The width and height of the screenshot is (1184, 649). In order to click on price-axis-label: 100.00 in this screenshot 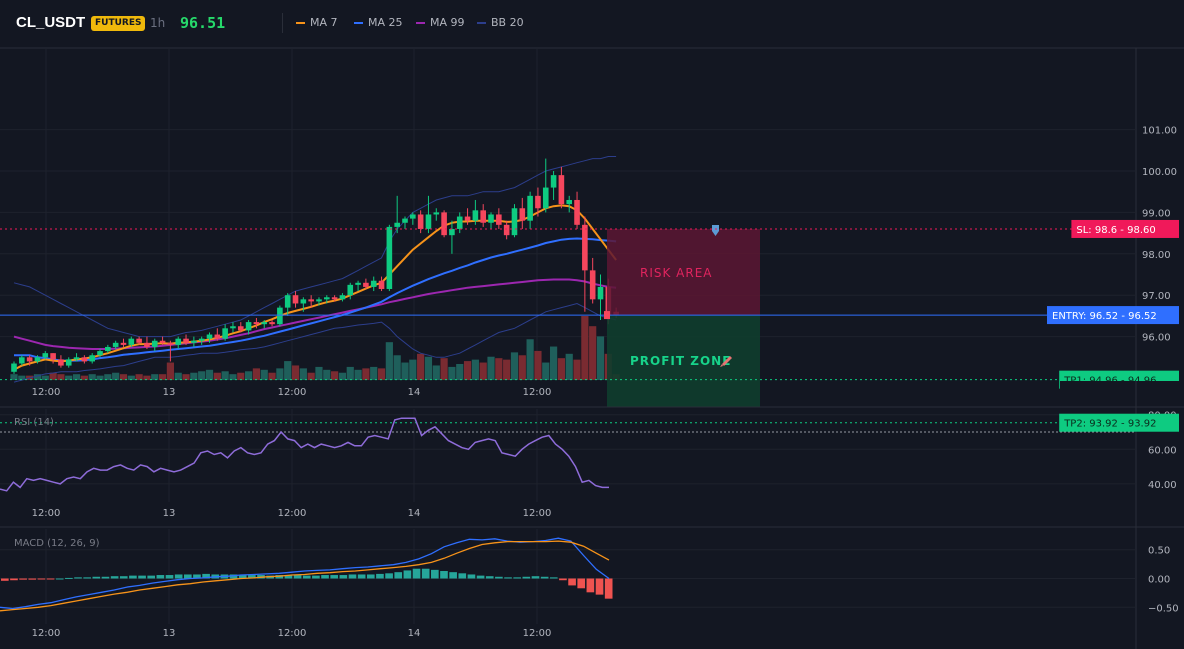, I will do `click(1159, 172)`.